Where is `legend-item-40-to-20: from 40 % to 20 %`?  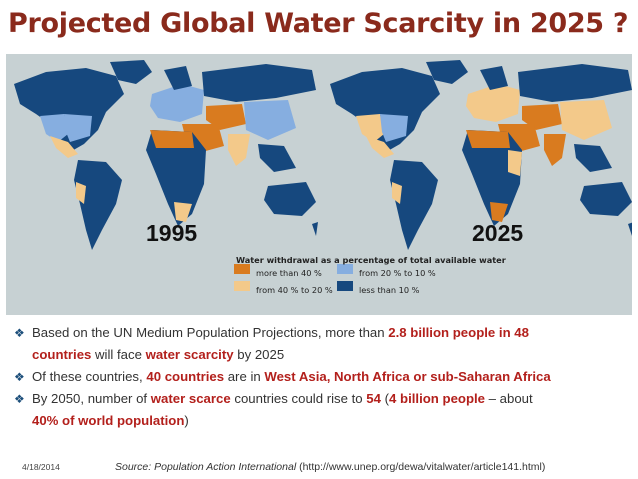
legend-item-40-to-20: from 40 % to 20 % is located at coordinates (286, 290).